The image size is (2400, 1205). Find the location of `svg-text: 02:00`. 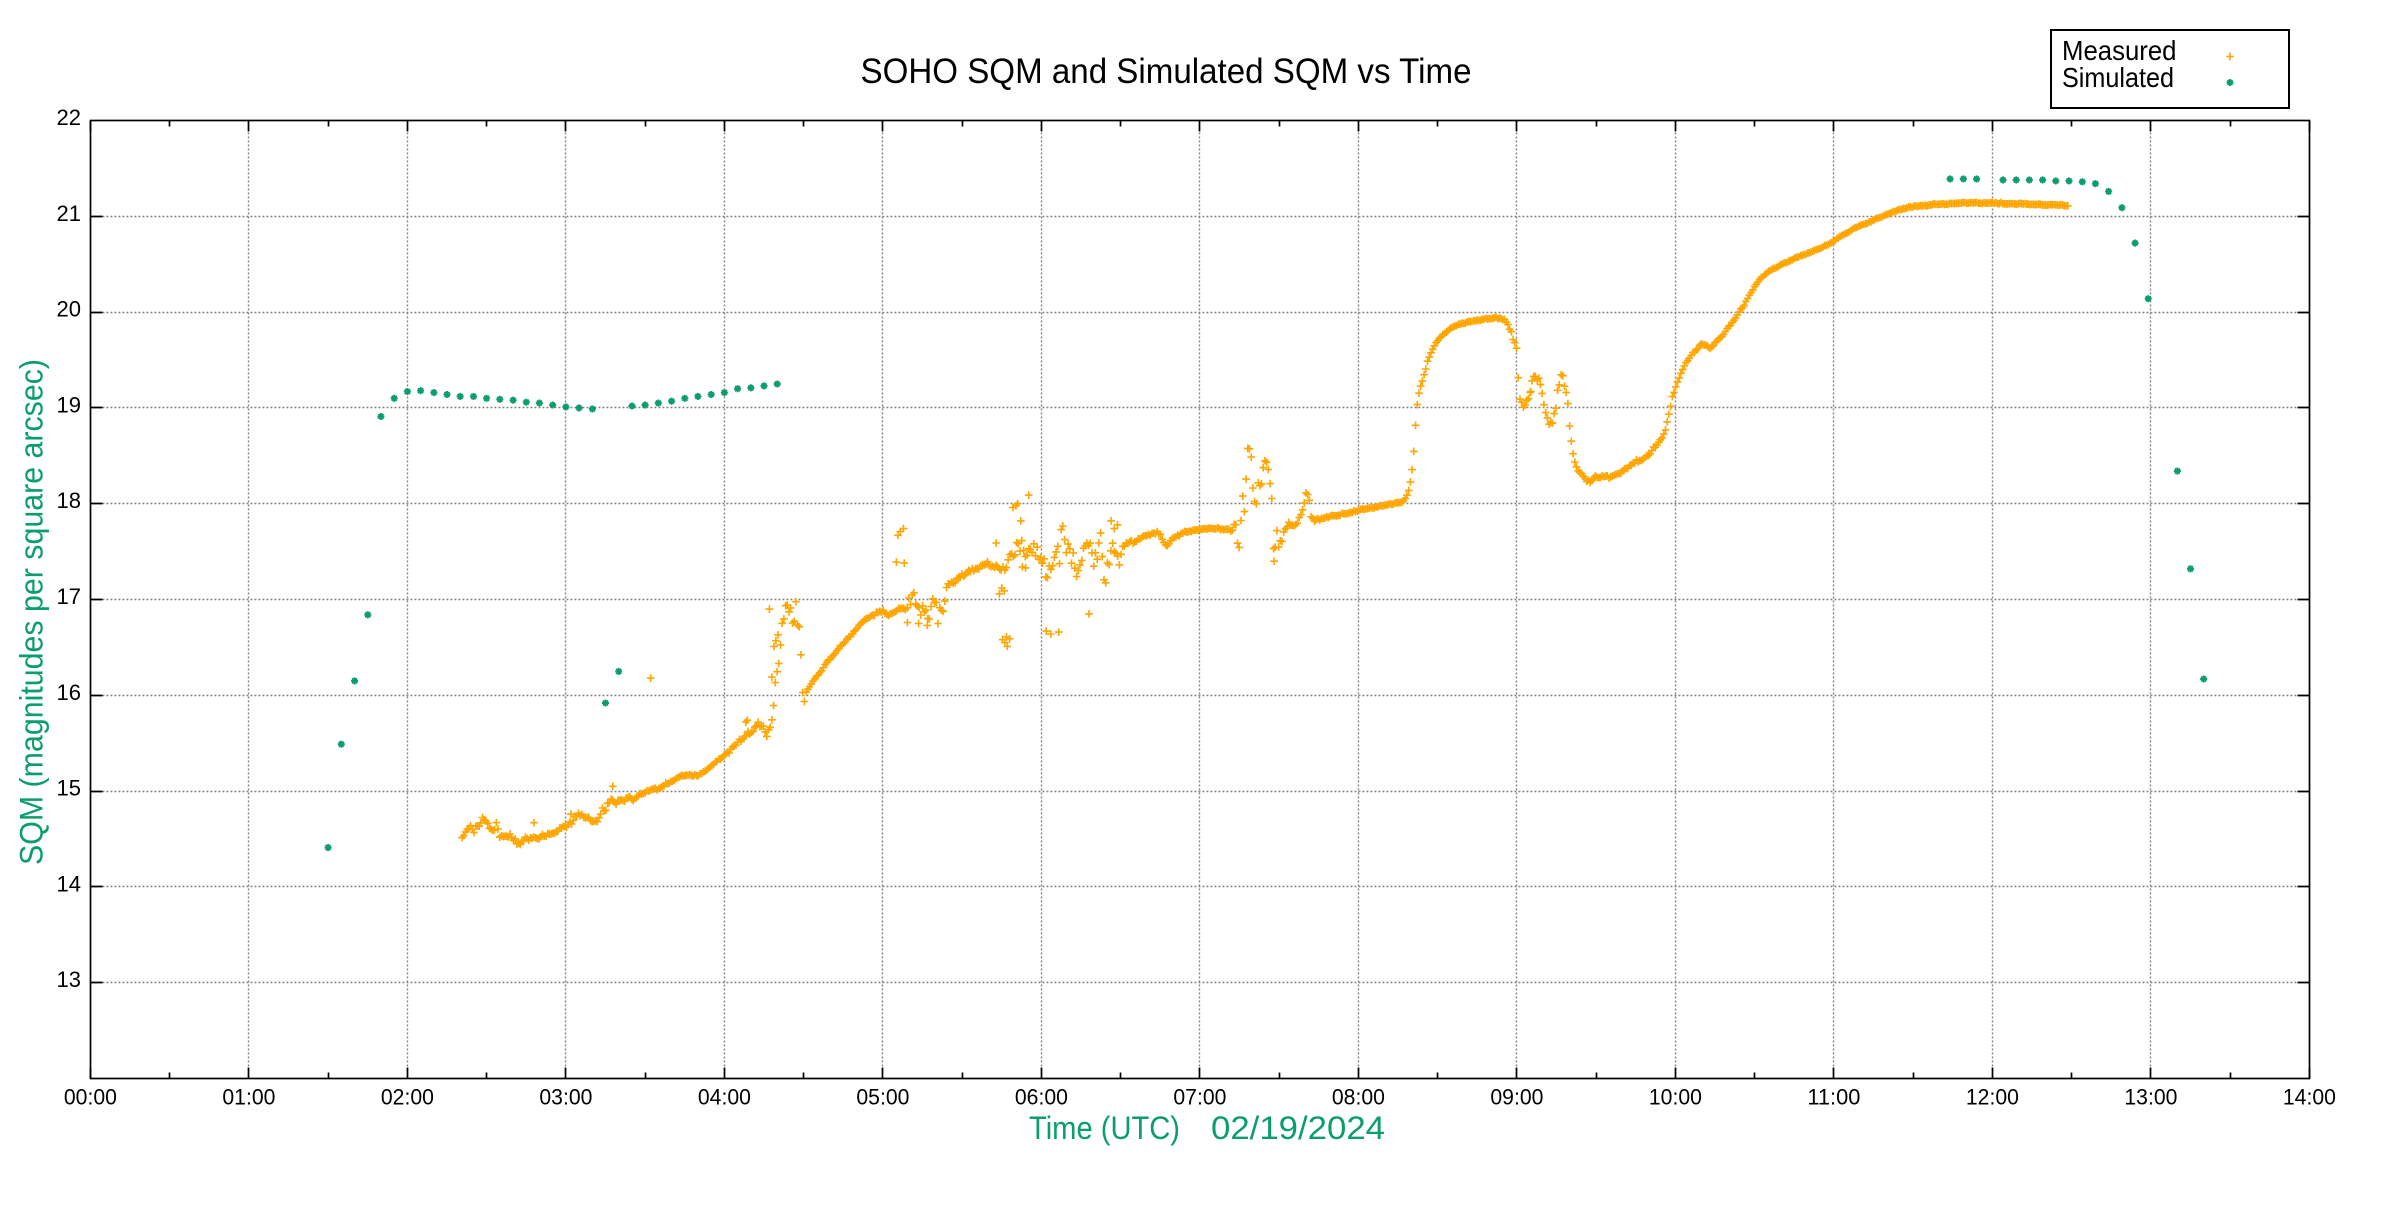

svg-text: 02:00 is located at coordinates (407, 1097).